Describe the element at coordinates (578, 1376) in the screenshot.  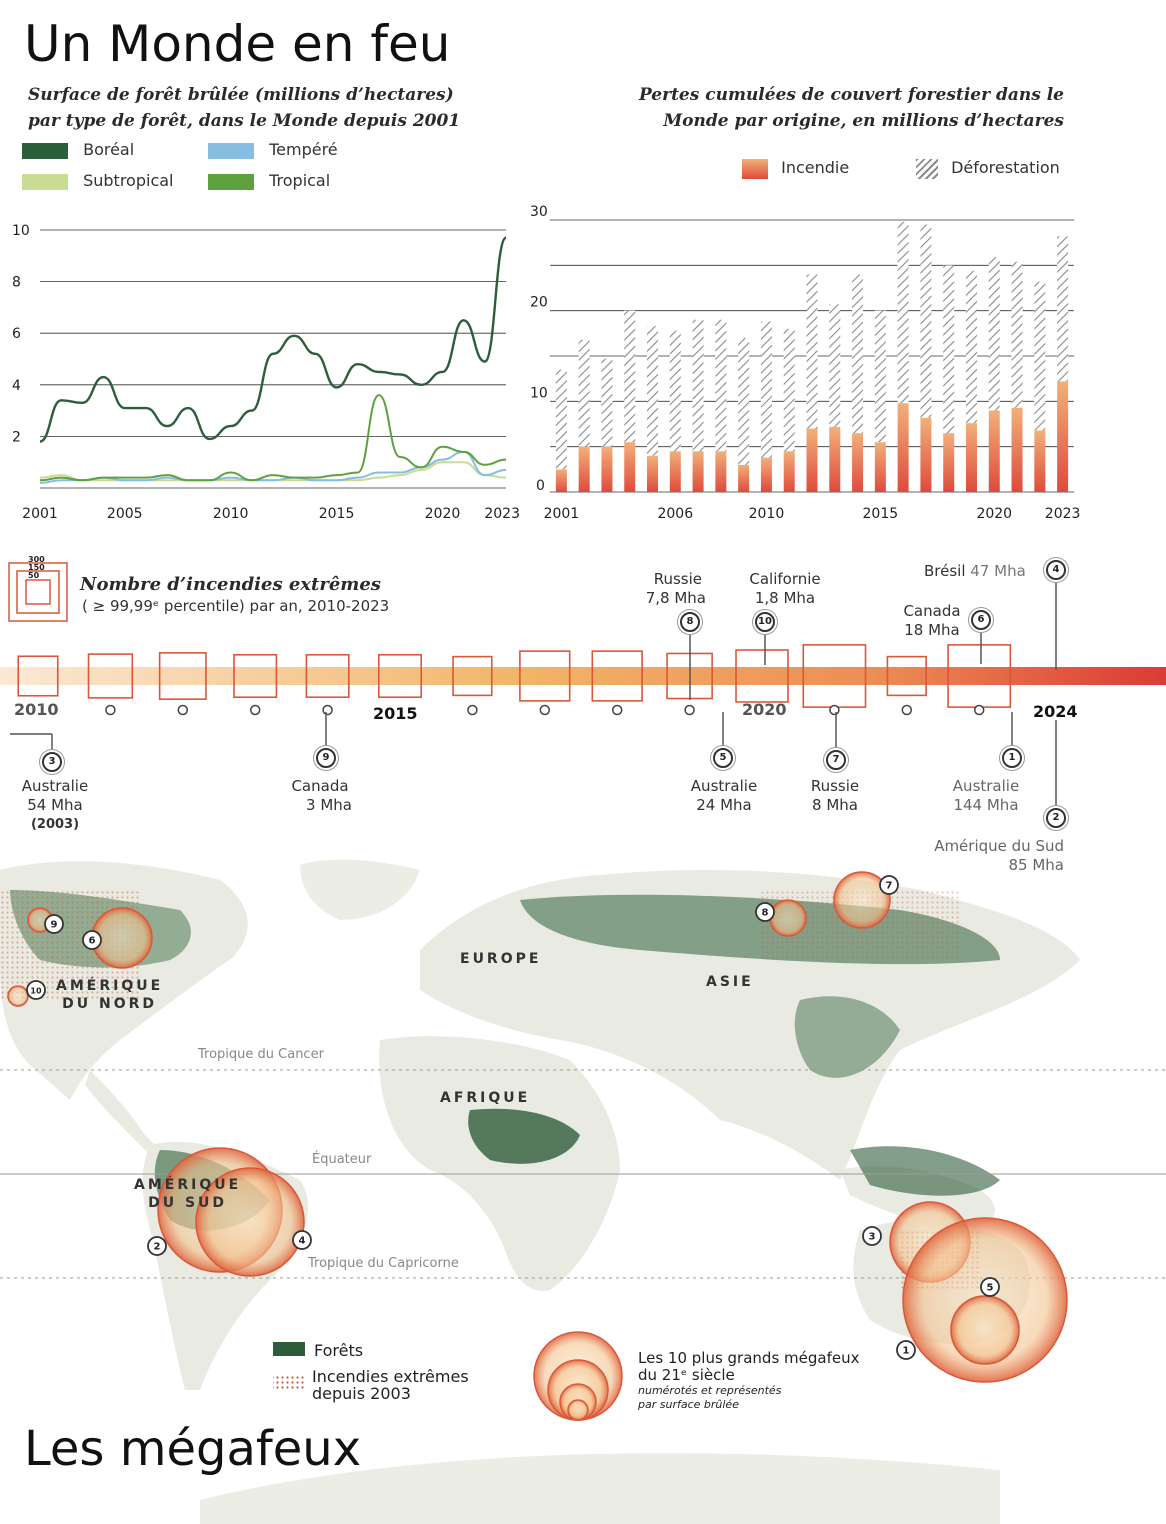
I see `megafire-legend-icon` at that location.